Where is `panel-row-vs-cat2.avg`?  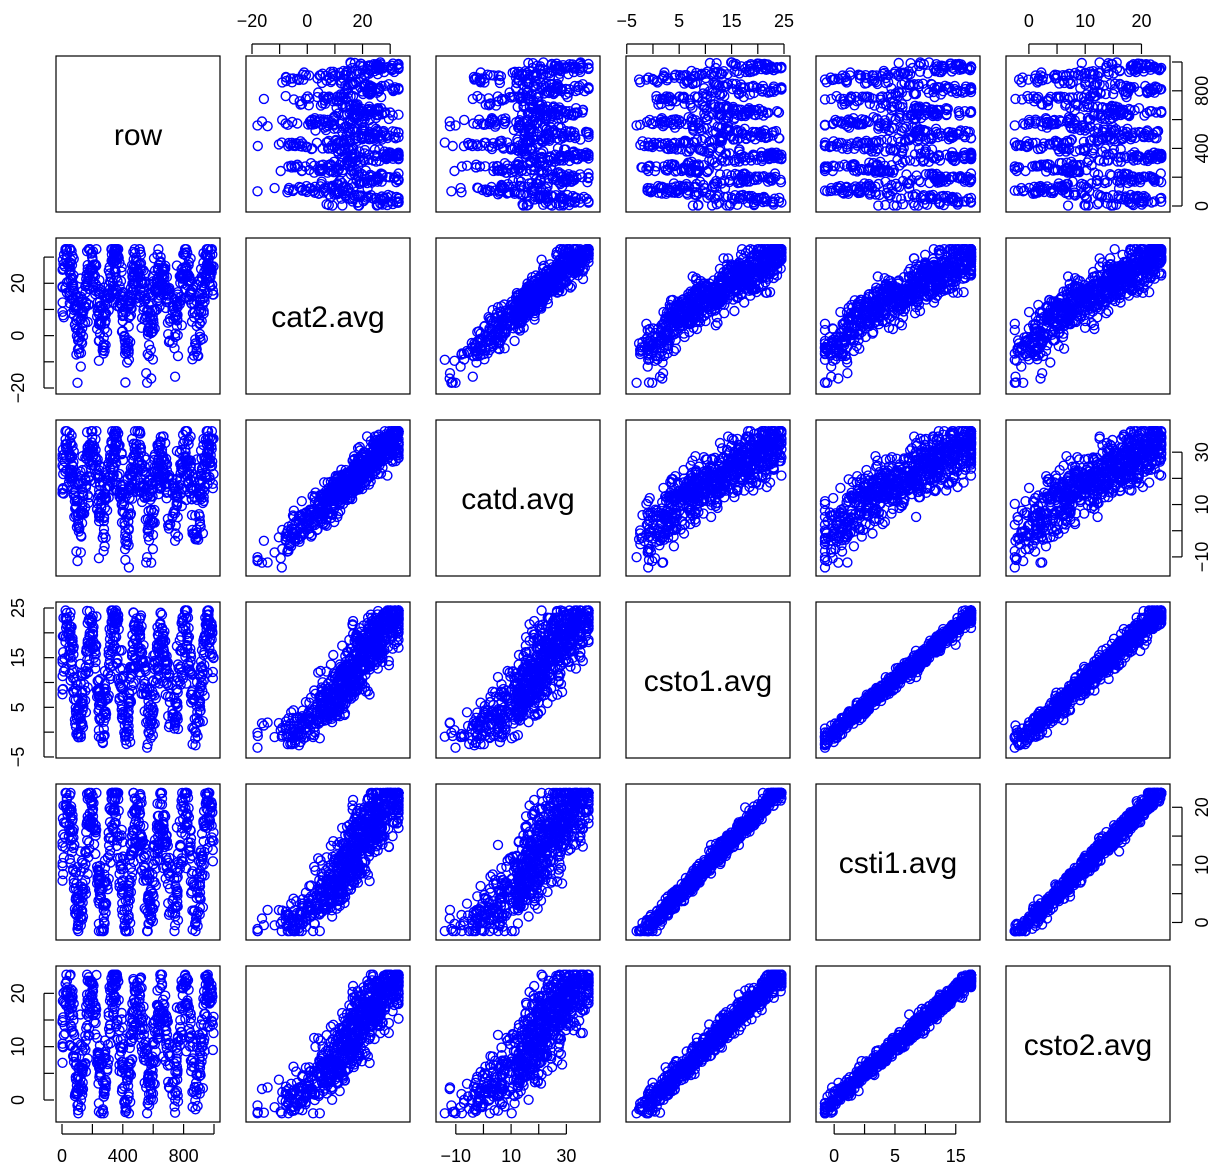
panel-row-vs-cat2.avg is located at coordinates (328, 134).